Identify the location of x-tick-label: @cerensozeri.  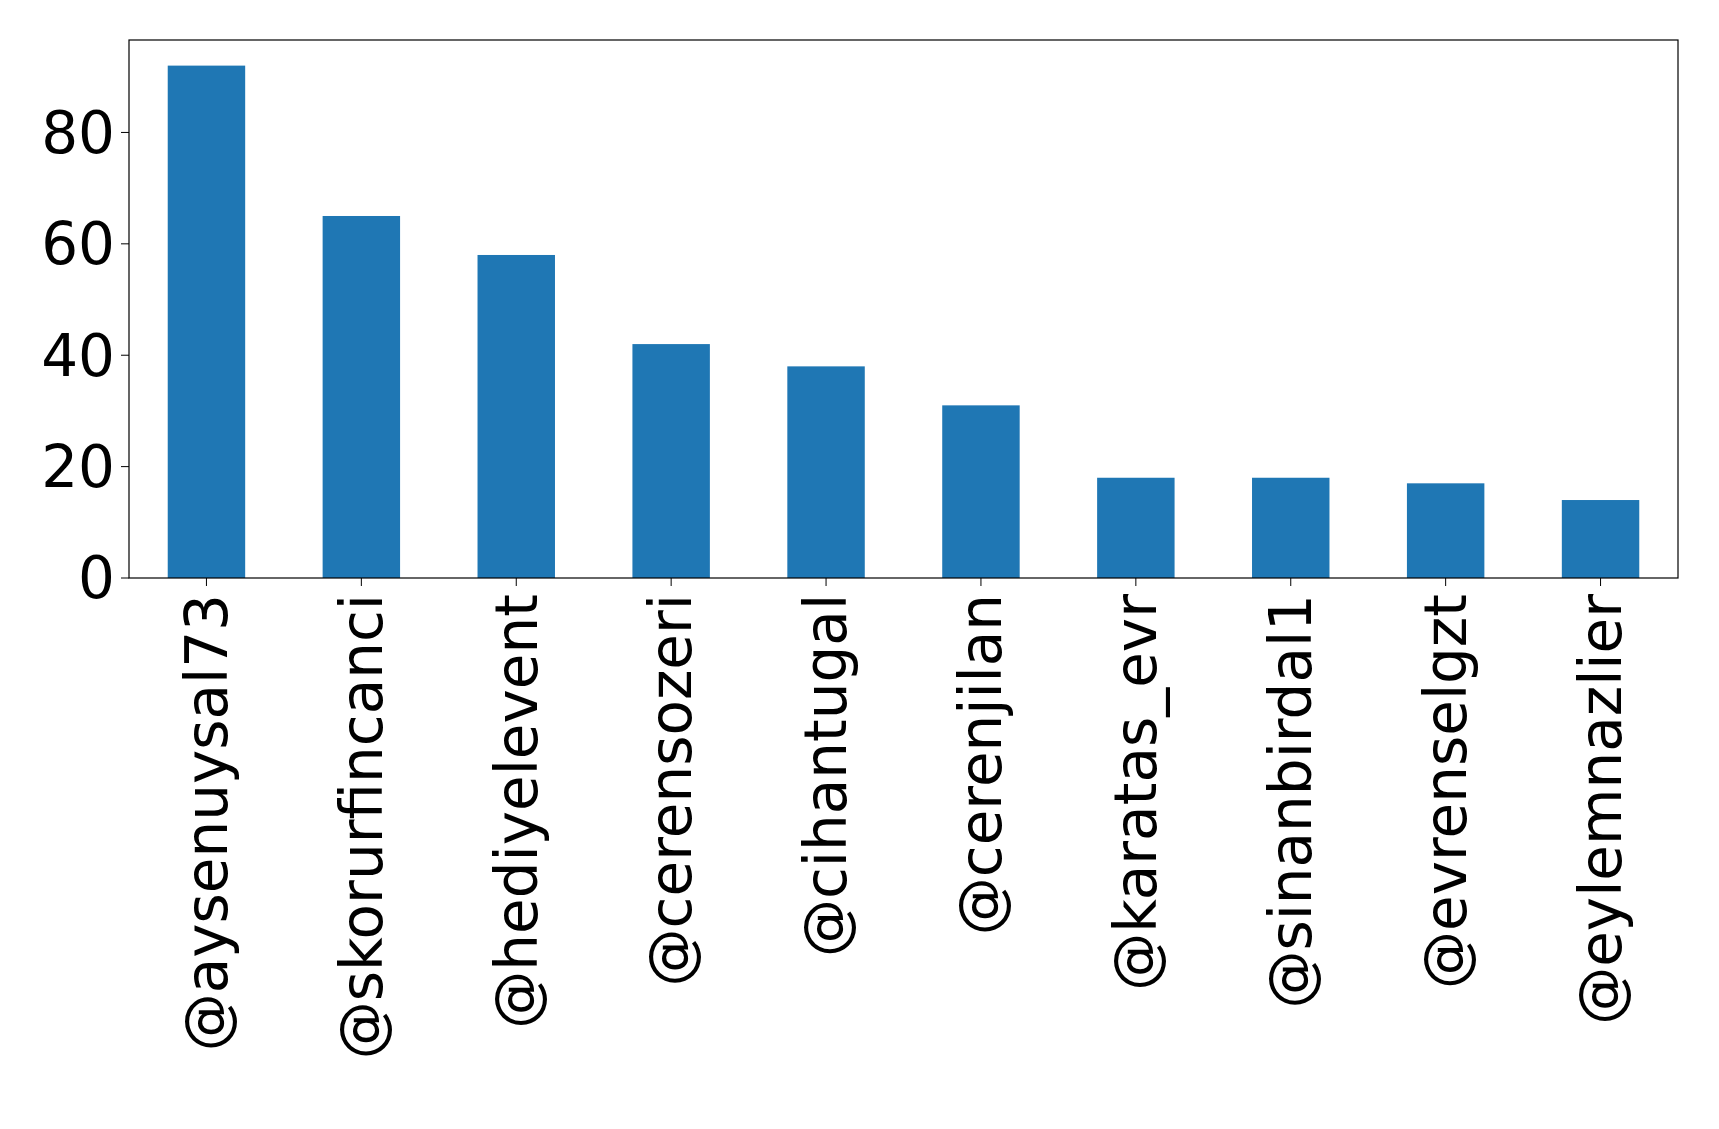
(671, 790).